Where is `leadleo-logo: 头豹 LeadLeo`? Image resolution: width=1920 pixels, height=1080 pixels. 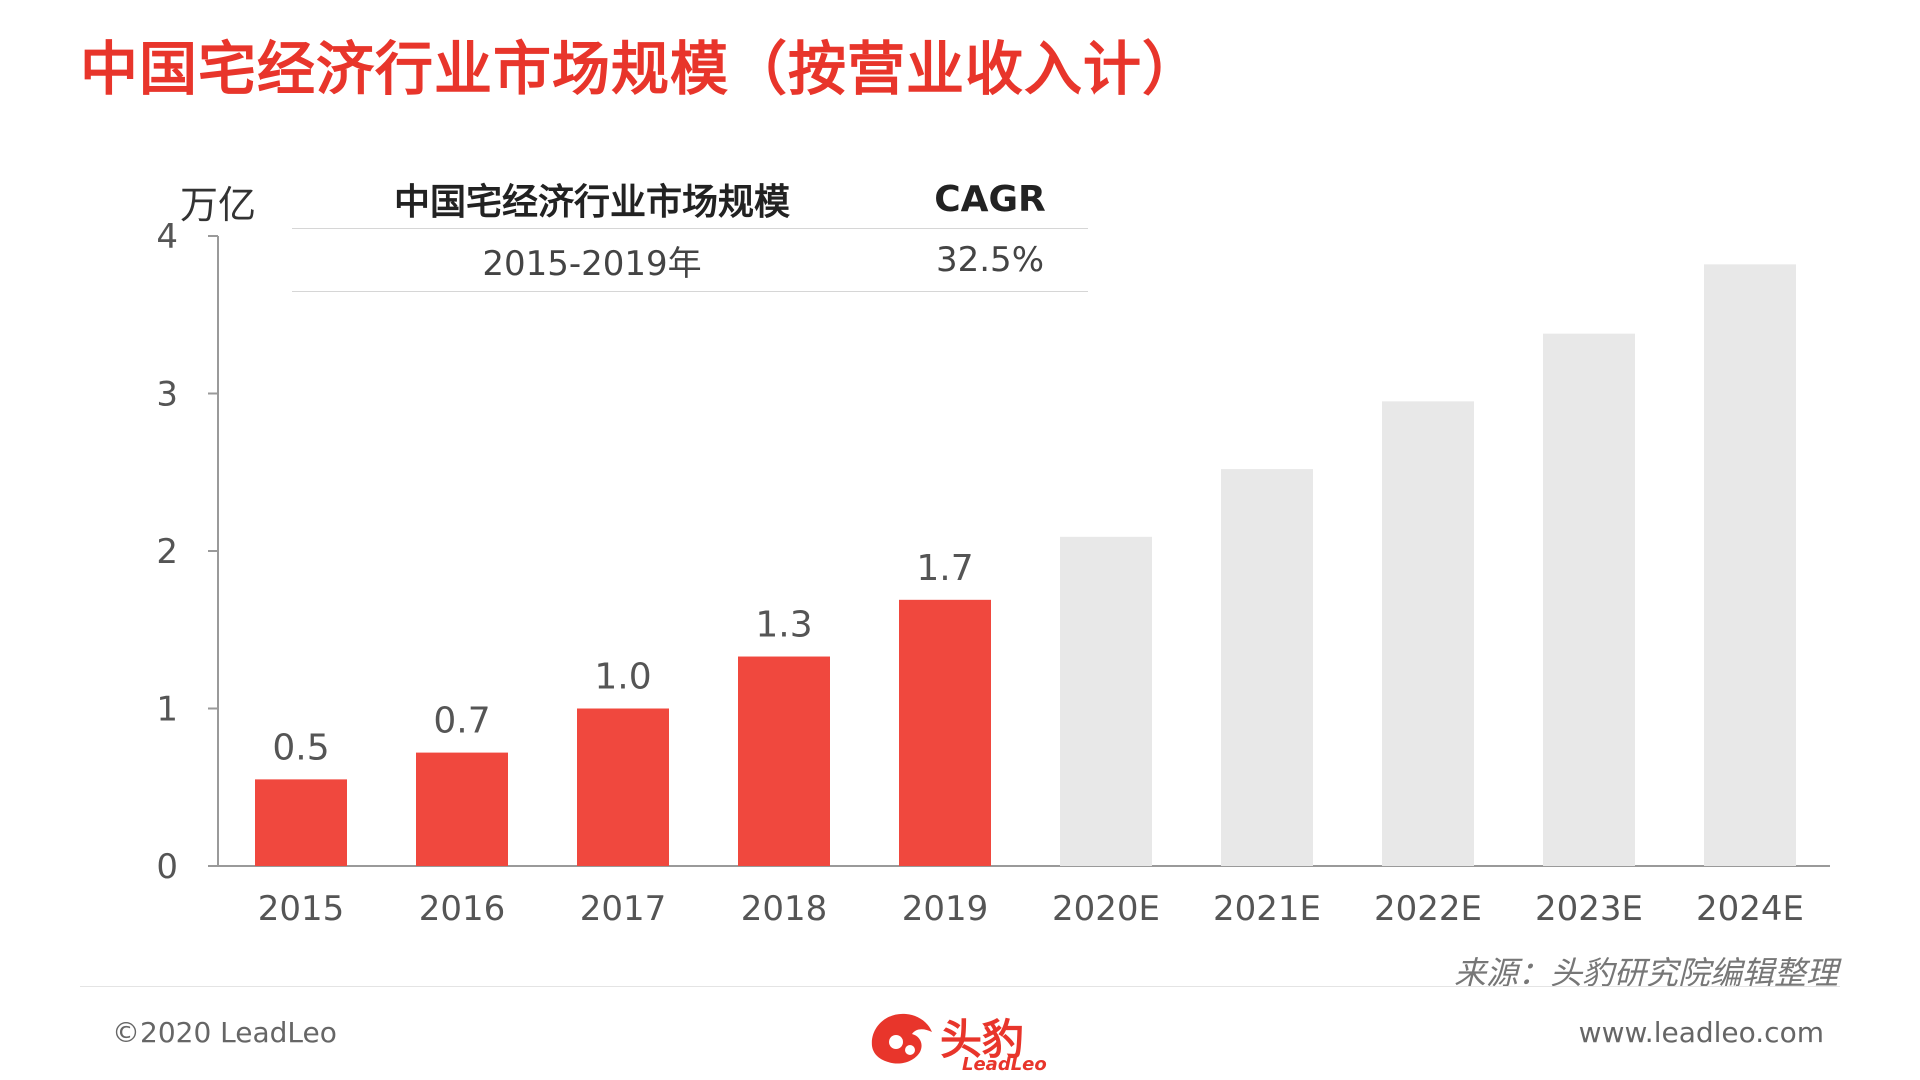
leadleo-logo: 头豹 LeadLeo is located at coordinates (961, 1042).